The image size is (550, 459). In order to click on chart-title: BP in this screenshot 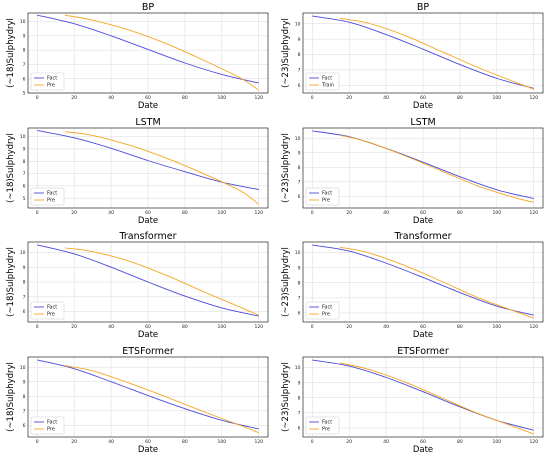, I will do `click(423, 7)`.